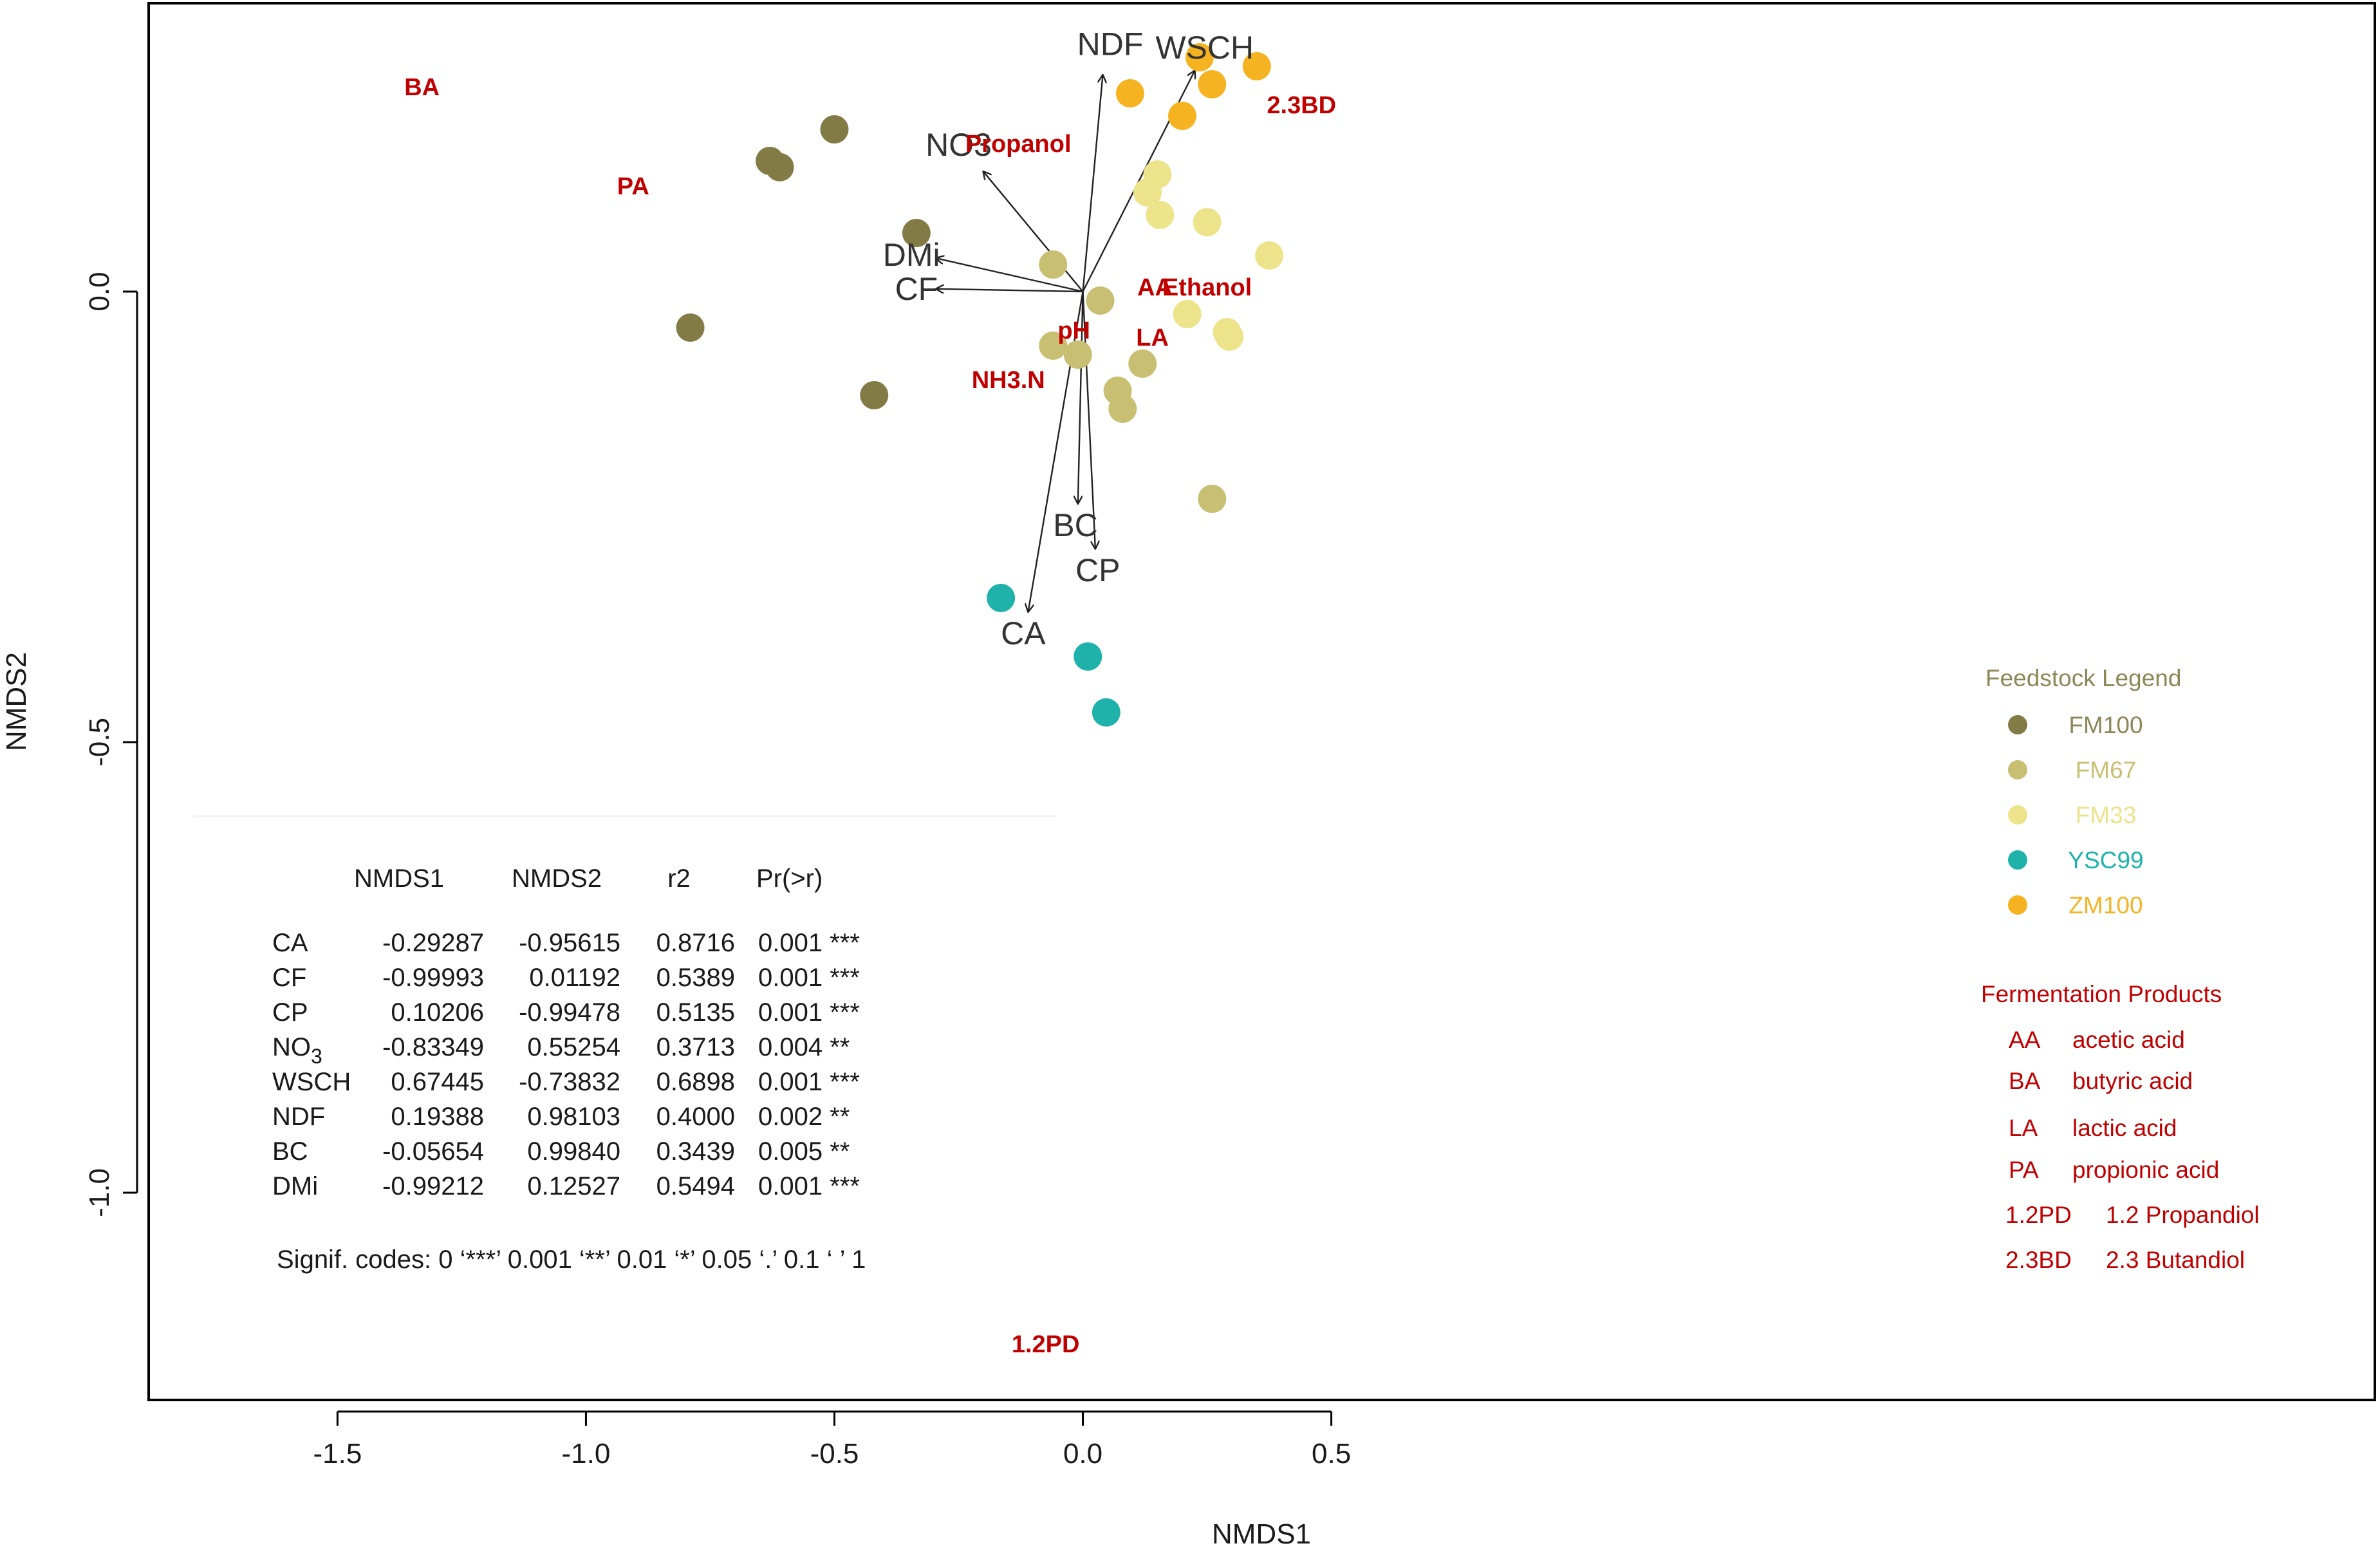  Describe the element at coordinates (295, 1186) in the screenshot. I see `table-row-label: DMi` at that location.